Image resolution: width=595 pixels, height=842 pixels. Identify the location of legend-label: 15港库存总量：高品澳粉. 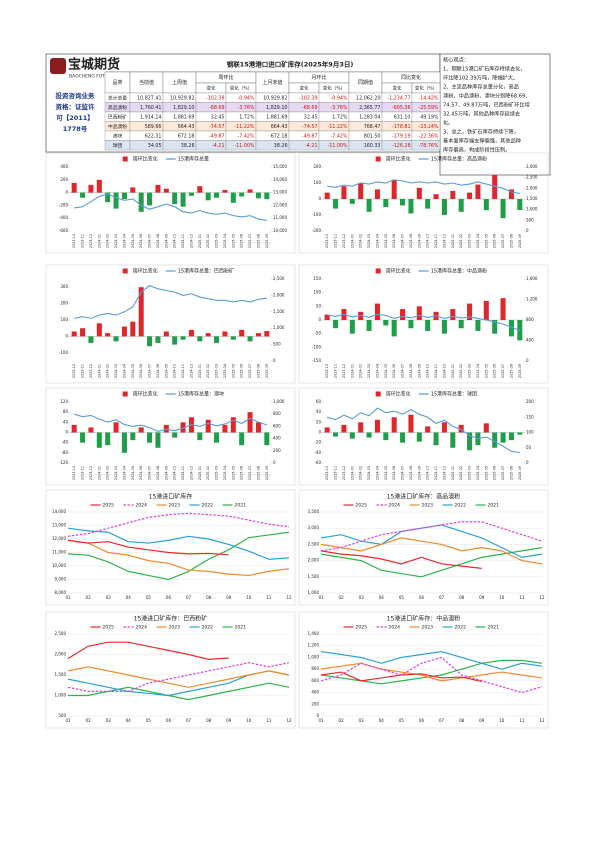
(459, 159).